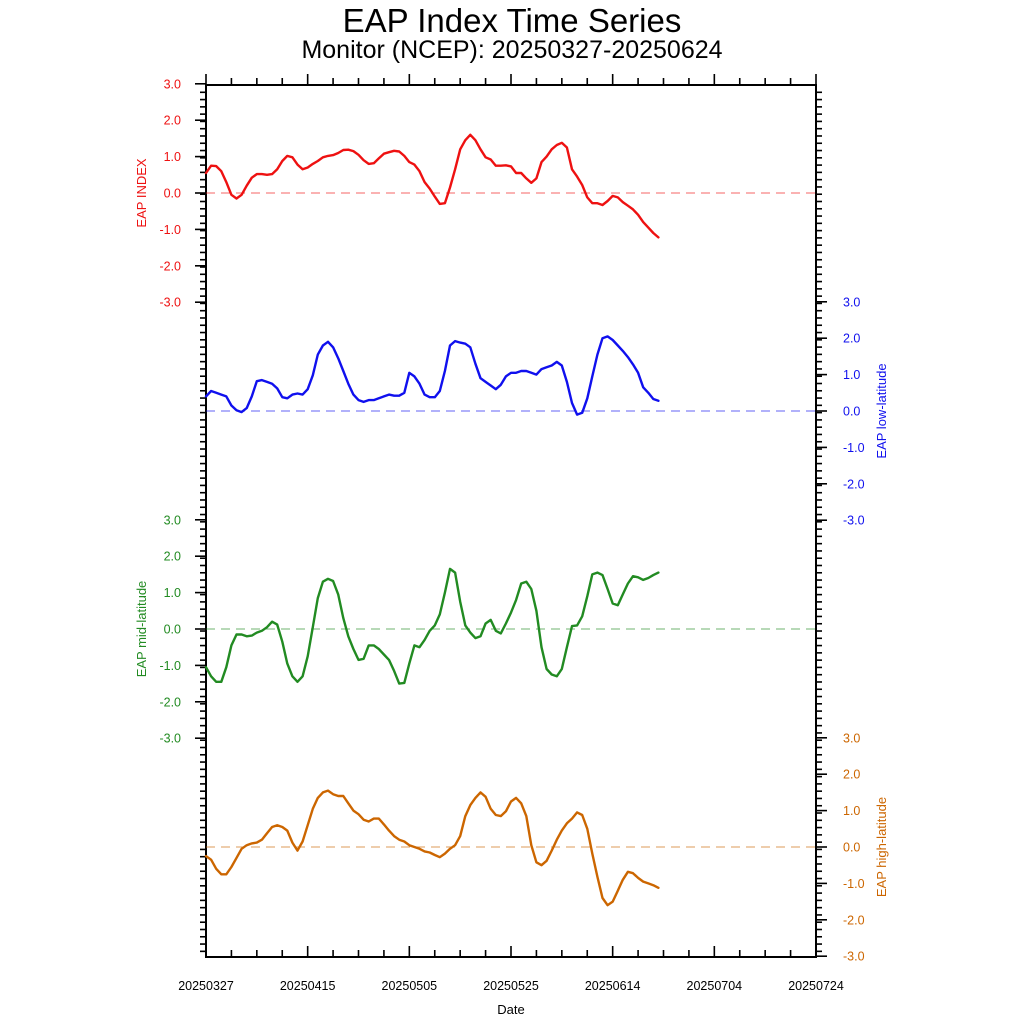 This screenshot has height=1024, width=1024. I want to click on x-tick-label: 20250525, so click(511, 986).